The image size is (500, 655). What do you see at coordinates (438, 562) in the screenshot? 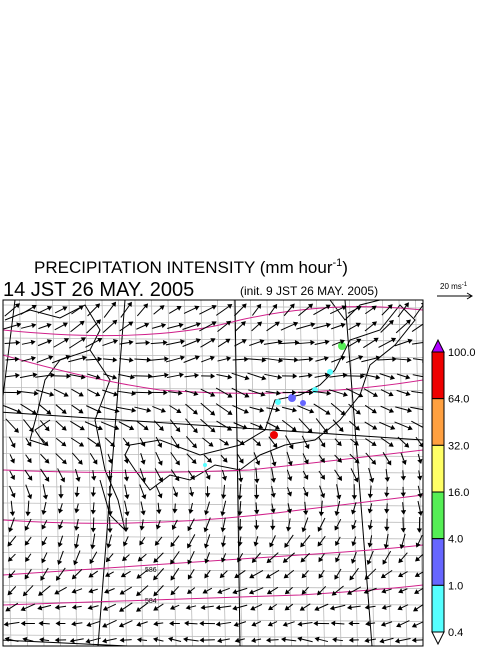
I see `colorbar-segment` at bounding box center [438, 562].